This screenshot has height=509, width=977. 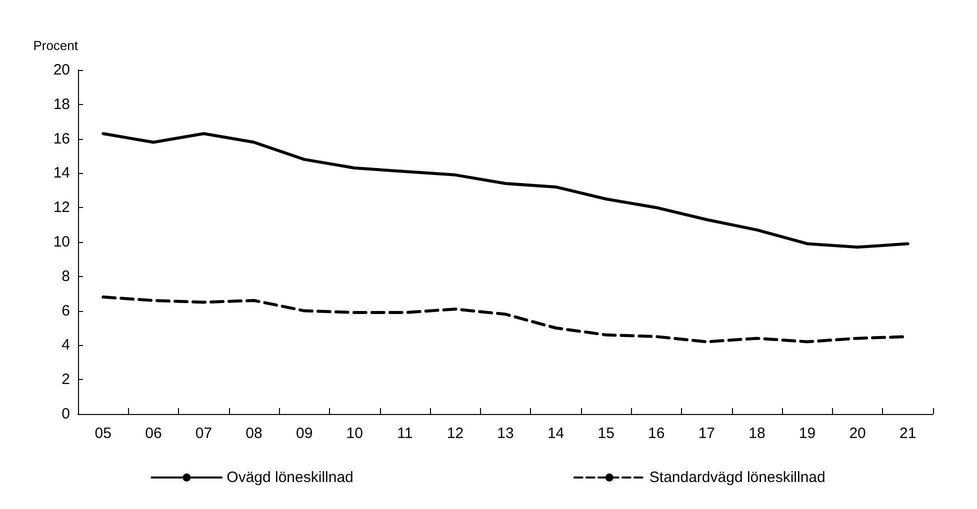 I want to click on x-tick-label: 06, so click(x=153, y=433).